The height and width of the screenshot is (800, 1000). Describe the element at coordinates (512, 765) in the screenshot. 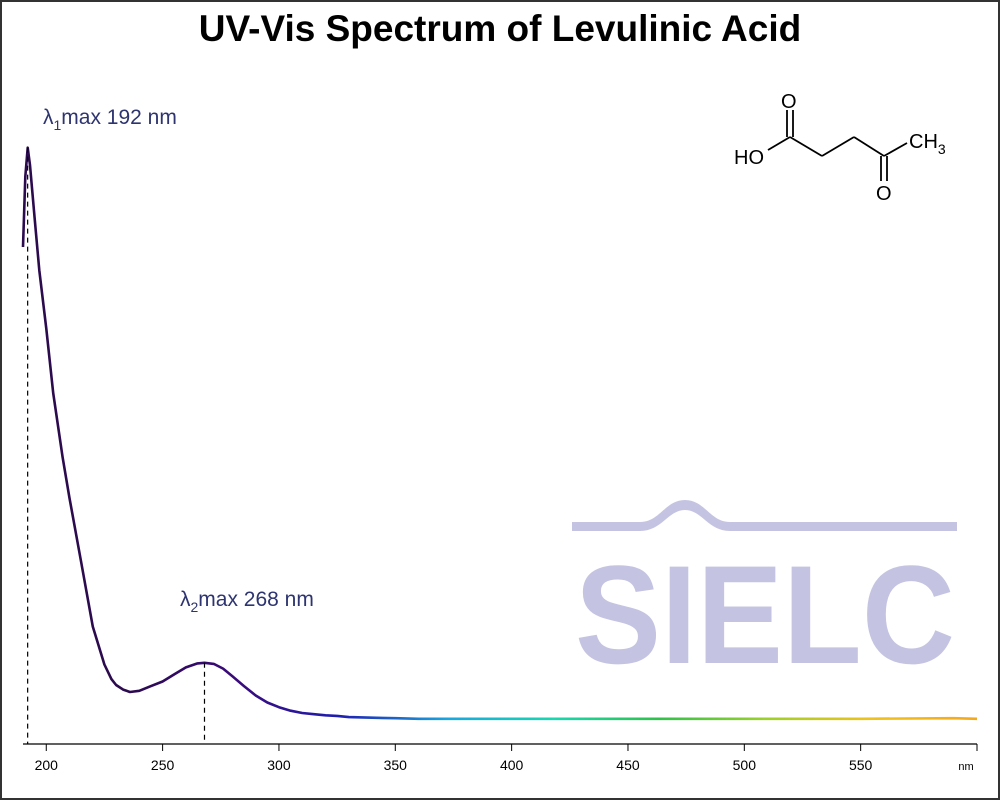

I see `x-tick-label: 400` at that location.